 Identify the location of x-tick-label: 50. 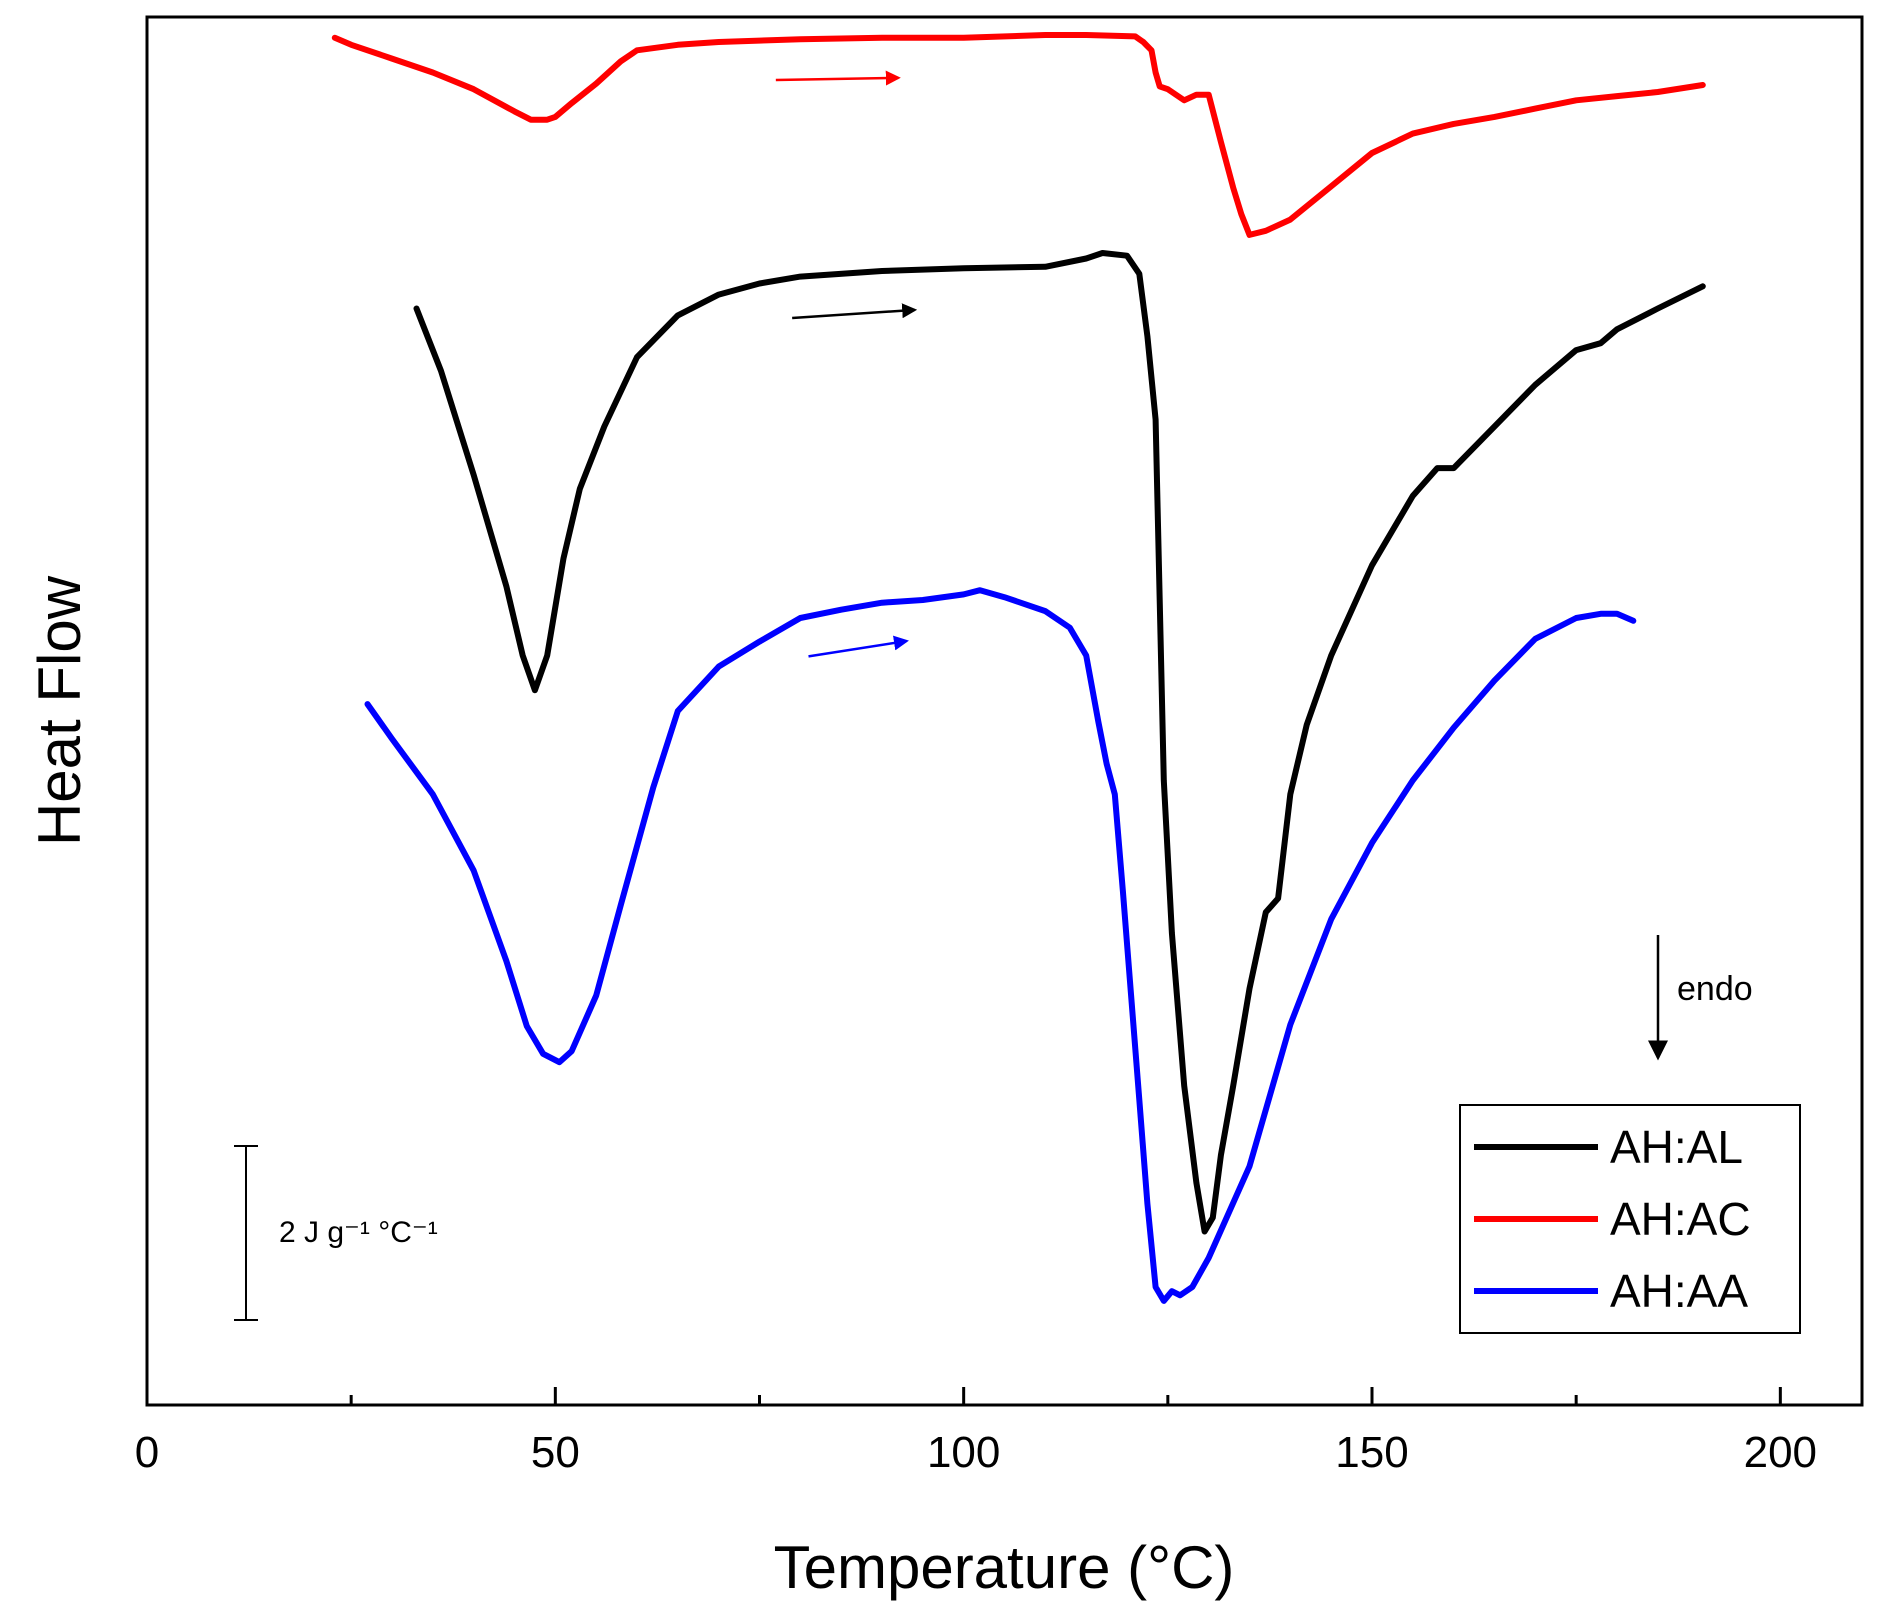
(555, 1452).